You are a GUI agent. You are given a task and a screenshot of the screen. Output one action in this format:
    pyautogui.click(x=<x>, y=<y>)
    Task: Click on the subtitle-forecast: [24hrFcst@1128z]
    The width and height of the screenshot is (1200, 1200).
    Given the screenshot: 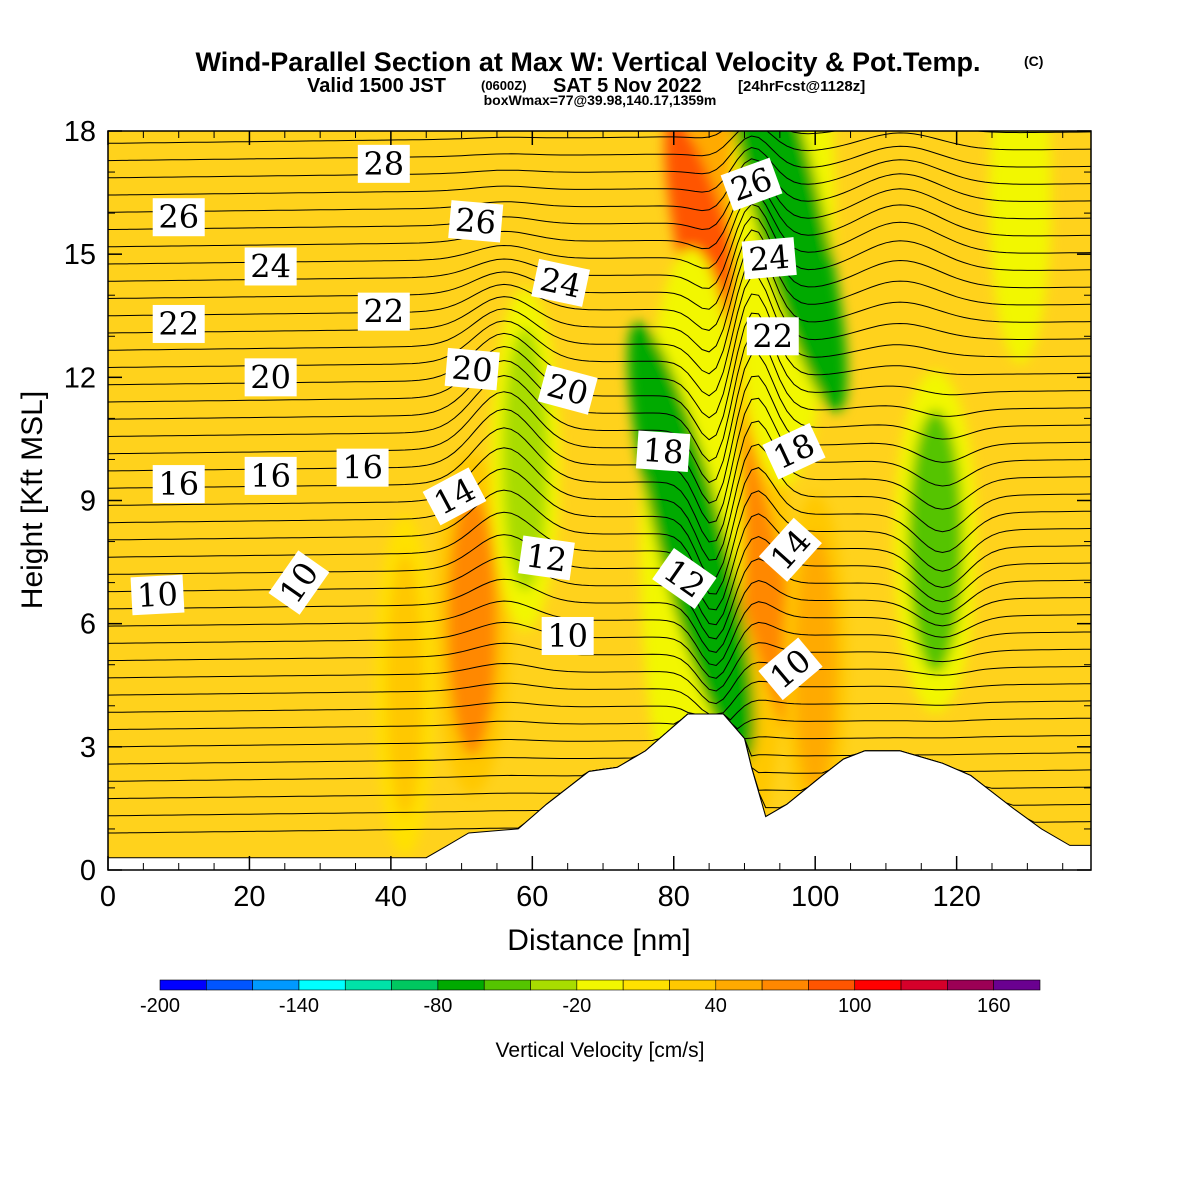 What is the action you would take?
    pyautogui.click(x=801, y=86)
    